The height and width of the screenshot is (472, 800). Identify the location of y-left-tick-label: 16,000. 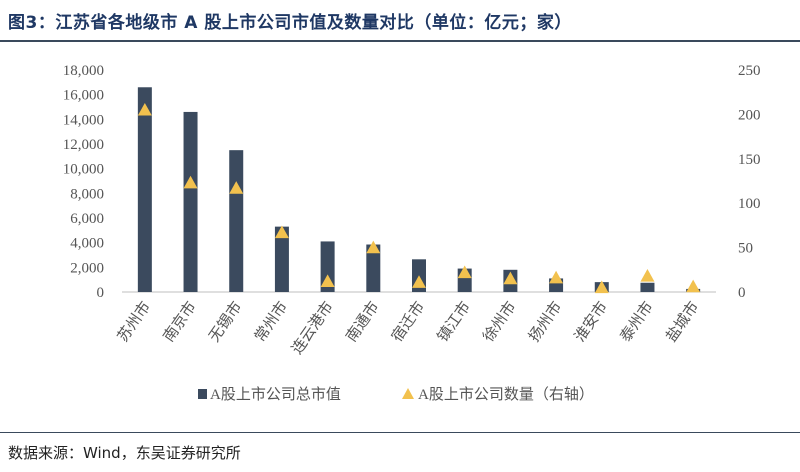
(83, 96).